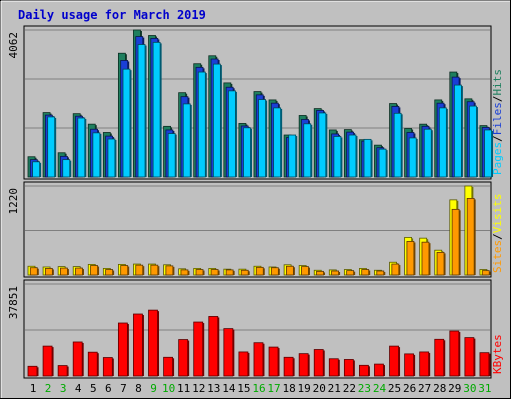 The image size is (512, 400). Describe the element at coordinates (497, 234) in the screenshot. I see `panel-visits-sites-series-label: Sites/Visits` at that location.